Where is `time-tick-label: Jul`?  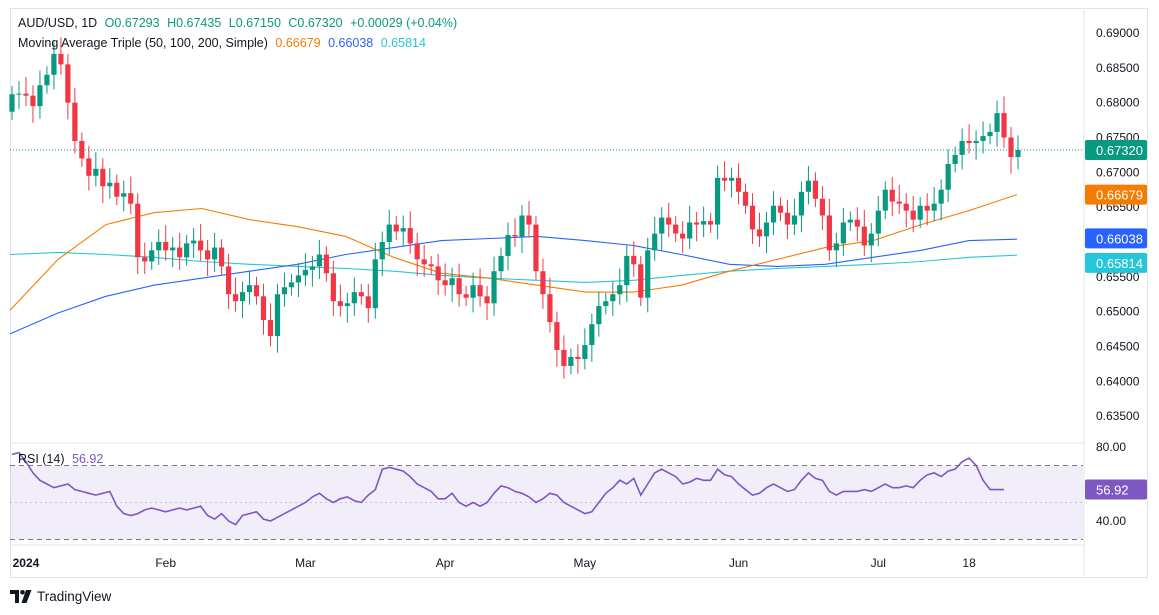 time-tick-label: Jul is located at coordinates (878, 563).